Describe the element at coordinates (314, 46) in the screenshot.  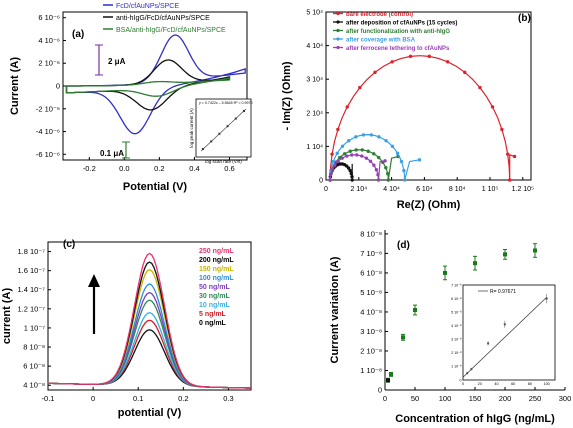
I see `y-tick-label: 4 10⁴` at that location.